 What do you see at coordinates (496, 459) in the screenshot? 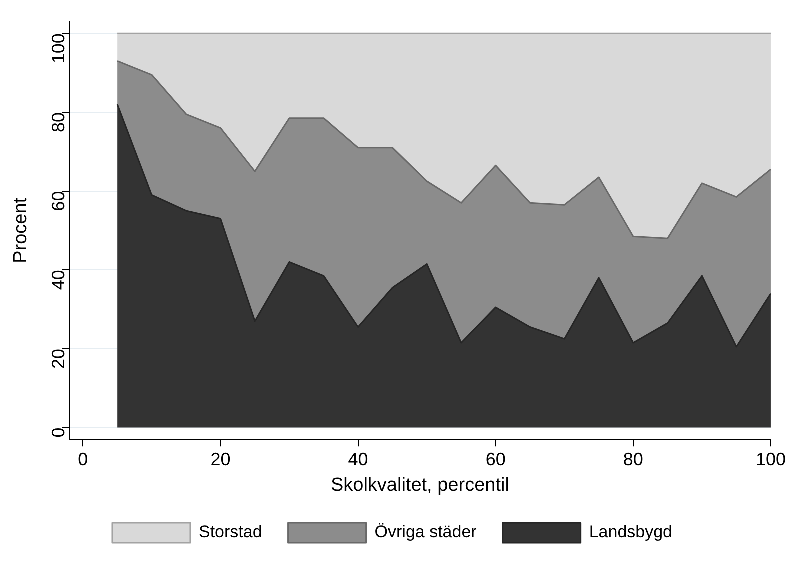
I see `x-tick-label: 60` at bounding box center [496, 459].